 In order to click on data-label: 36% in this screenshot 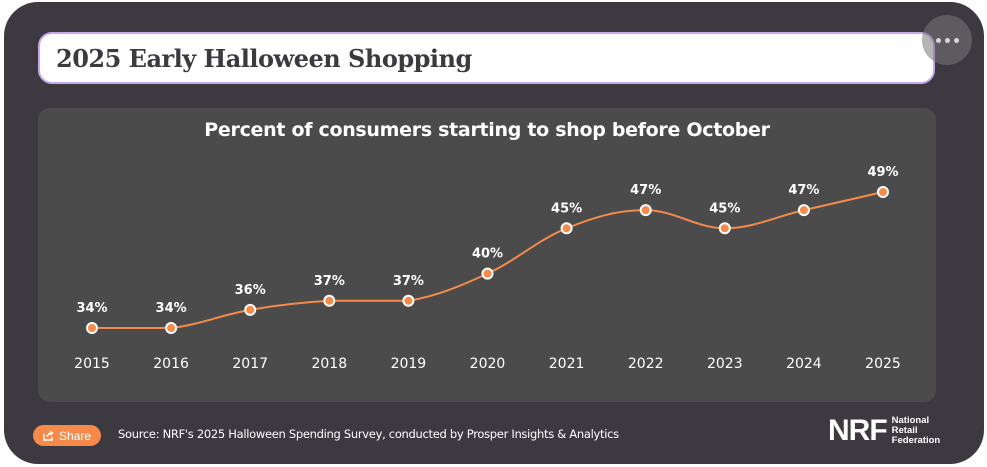, I will do `click(250, 290)`.